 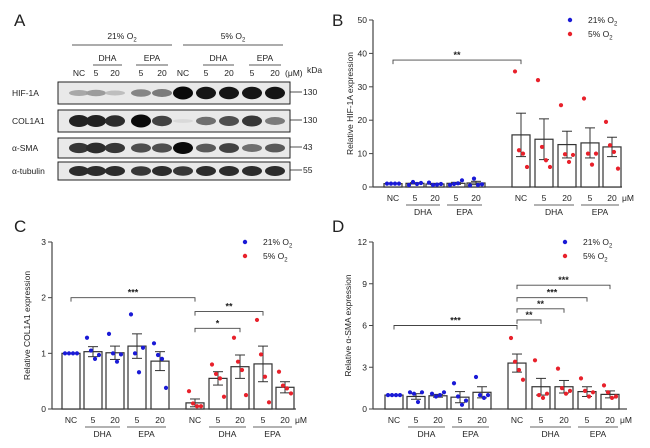 I want to click on condition-label: 21% O2, so click(x=122, y=37).